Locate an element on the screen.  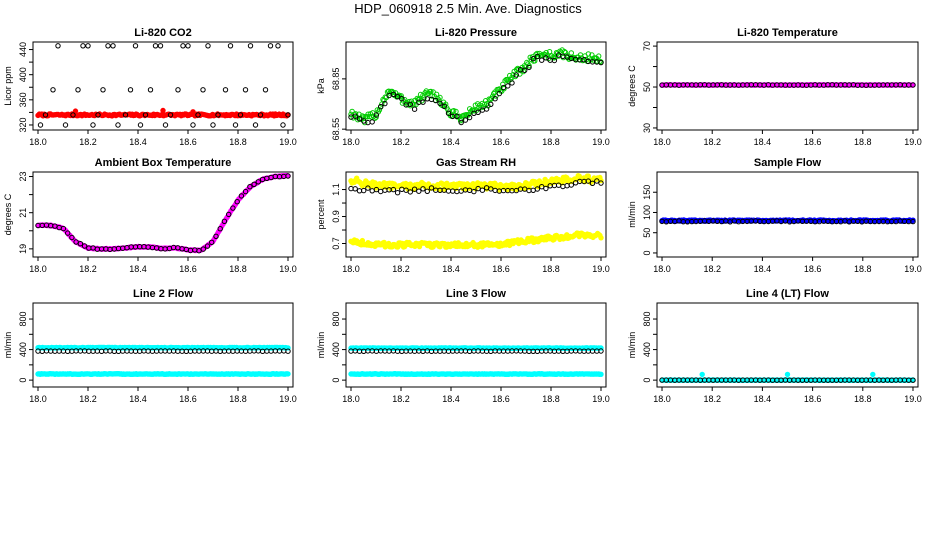
chart-title: Ambient Box Temperature is located at coordinates (163, 163).